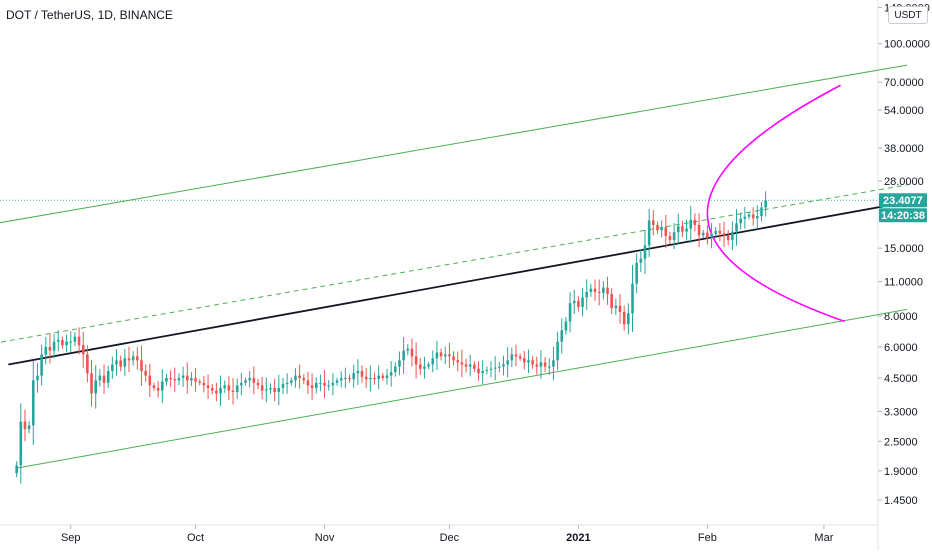 The image size is (932, 555). What do you see at coordinates (903, 200) in the screenshot?
I see `last-price-box` at bounding box center [903, 200].